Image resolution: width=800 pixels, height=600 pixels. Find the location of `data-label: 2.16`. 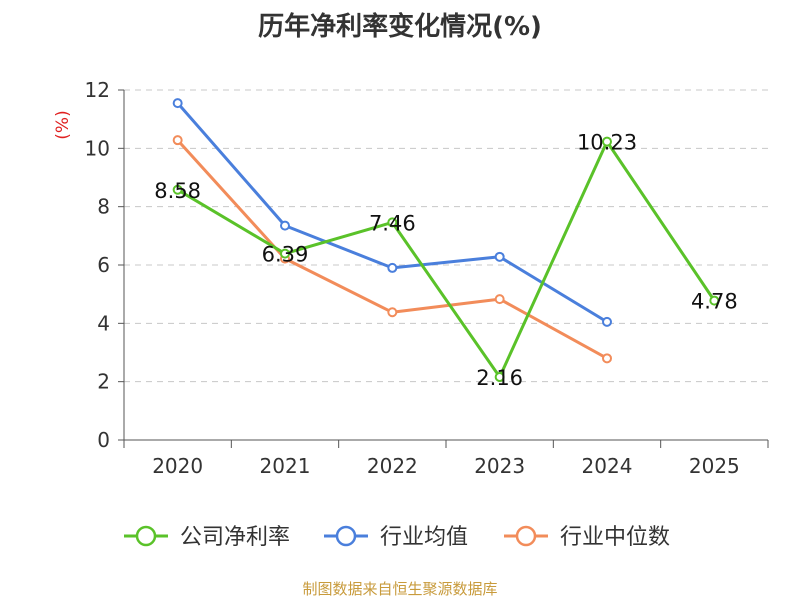

data-label: 2.16 is located at coordinates (499, 378).